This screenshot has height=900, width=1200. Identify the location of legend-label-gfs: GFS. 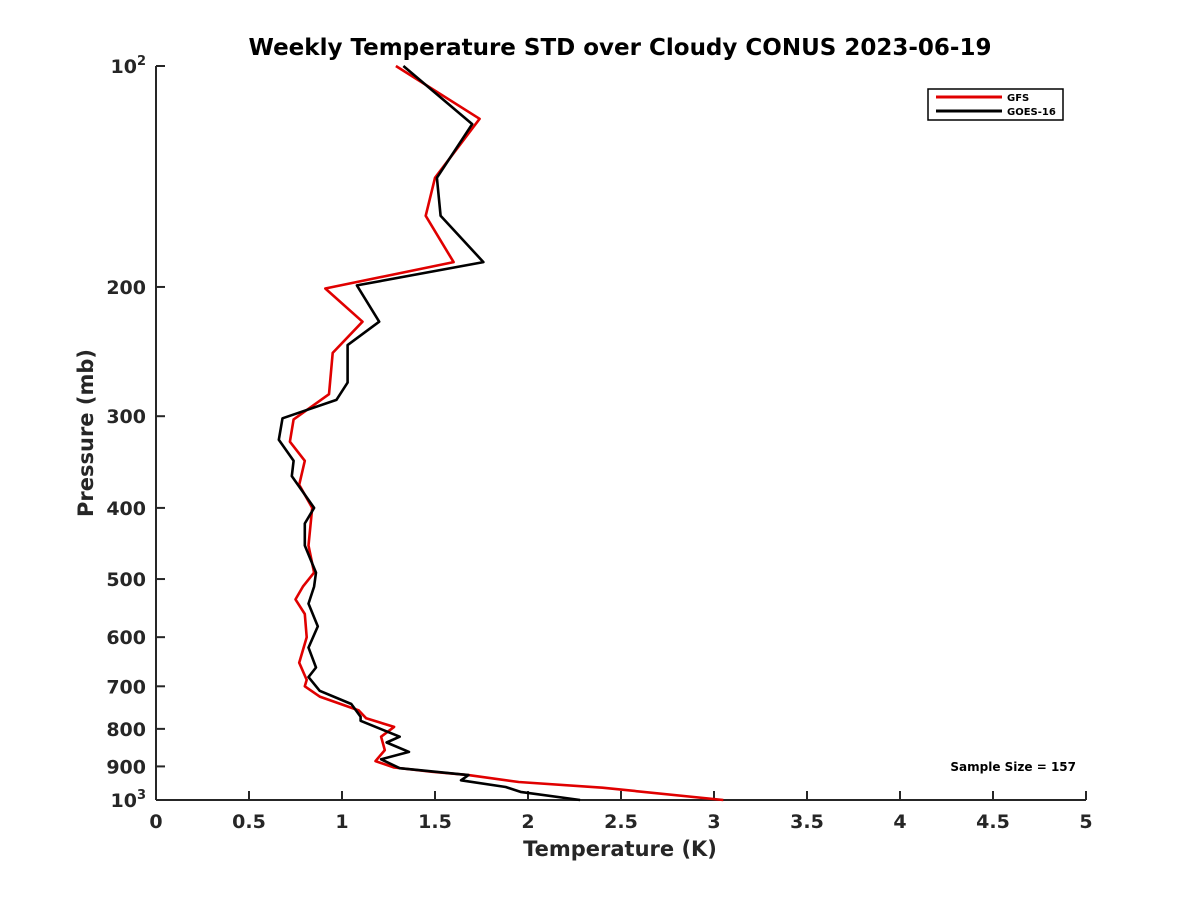
(1018, 98).